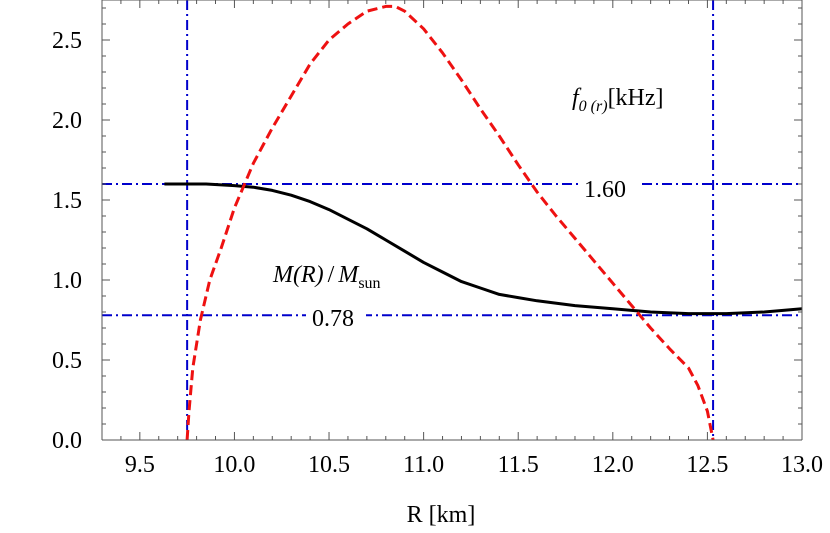 Image resolution: width=830 pixels, height=533 pixels. Describe the element at coordinates (613, 465) in the screenshot. I see `x-tick-label: 12.0` at that location.